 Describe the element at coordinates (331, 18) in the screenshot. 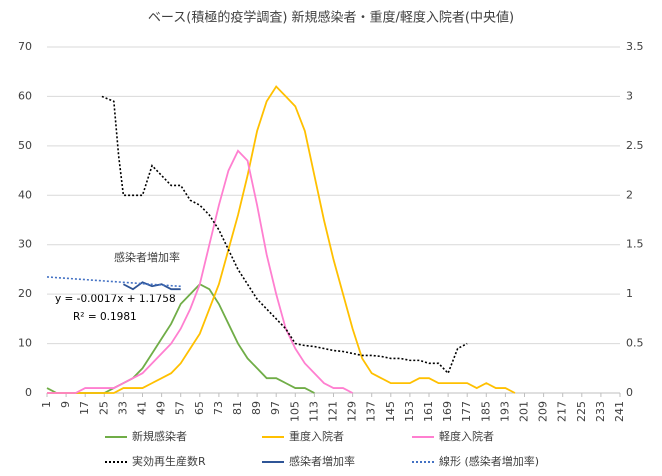

I see `chart-title: ベース(積極的疫学調査) 新規感染者・重度/軽度入院者(中央値)` at that location.